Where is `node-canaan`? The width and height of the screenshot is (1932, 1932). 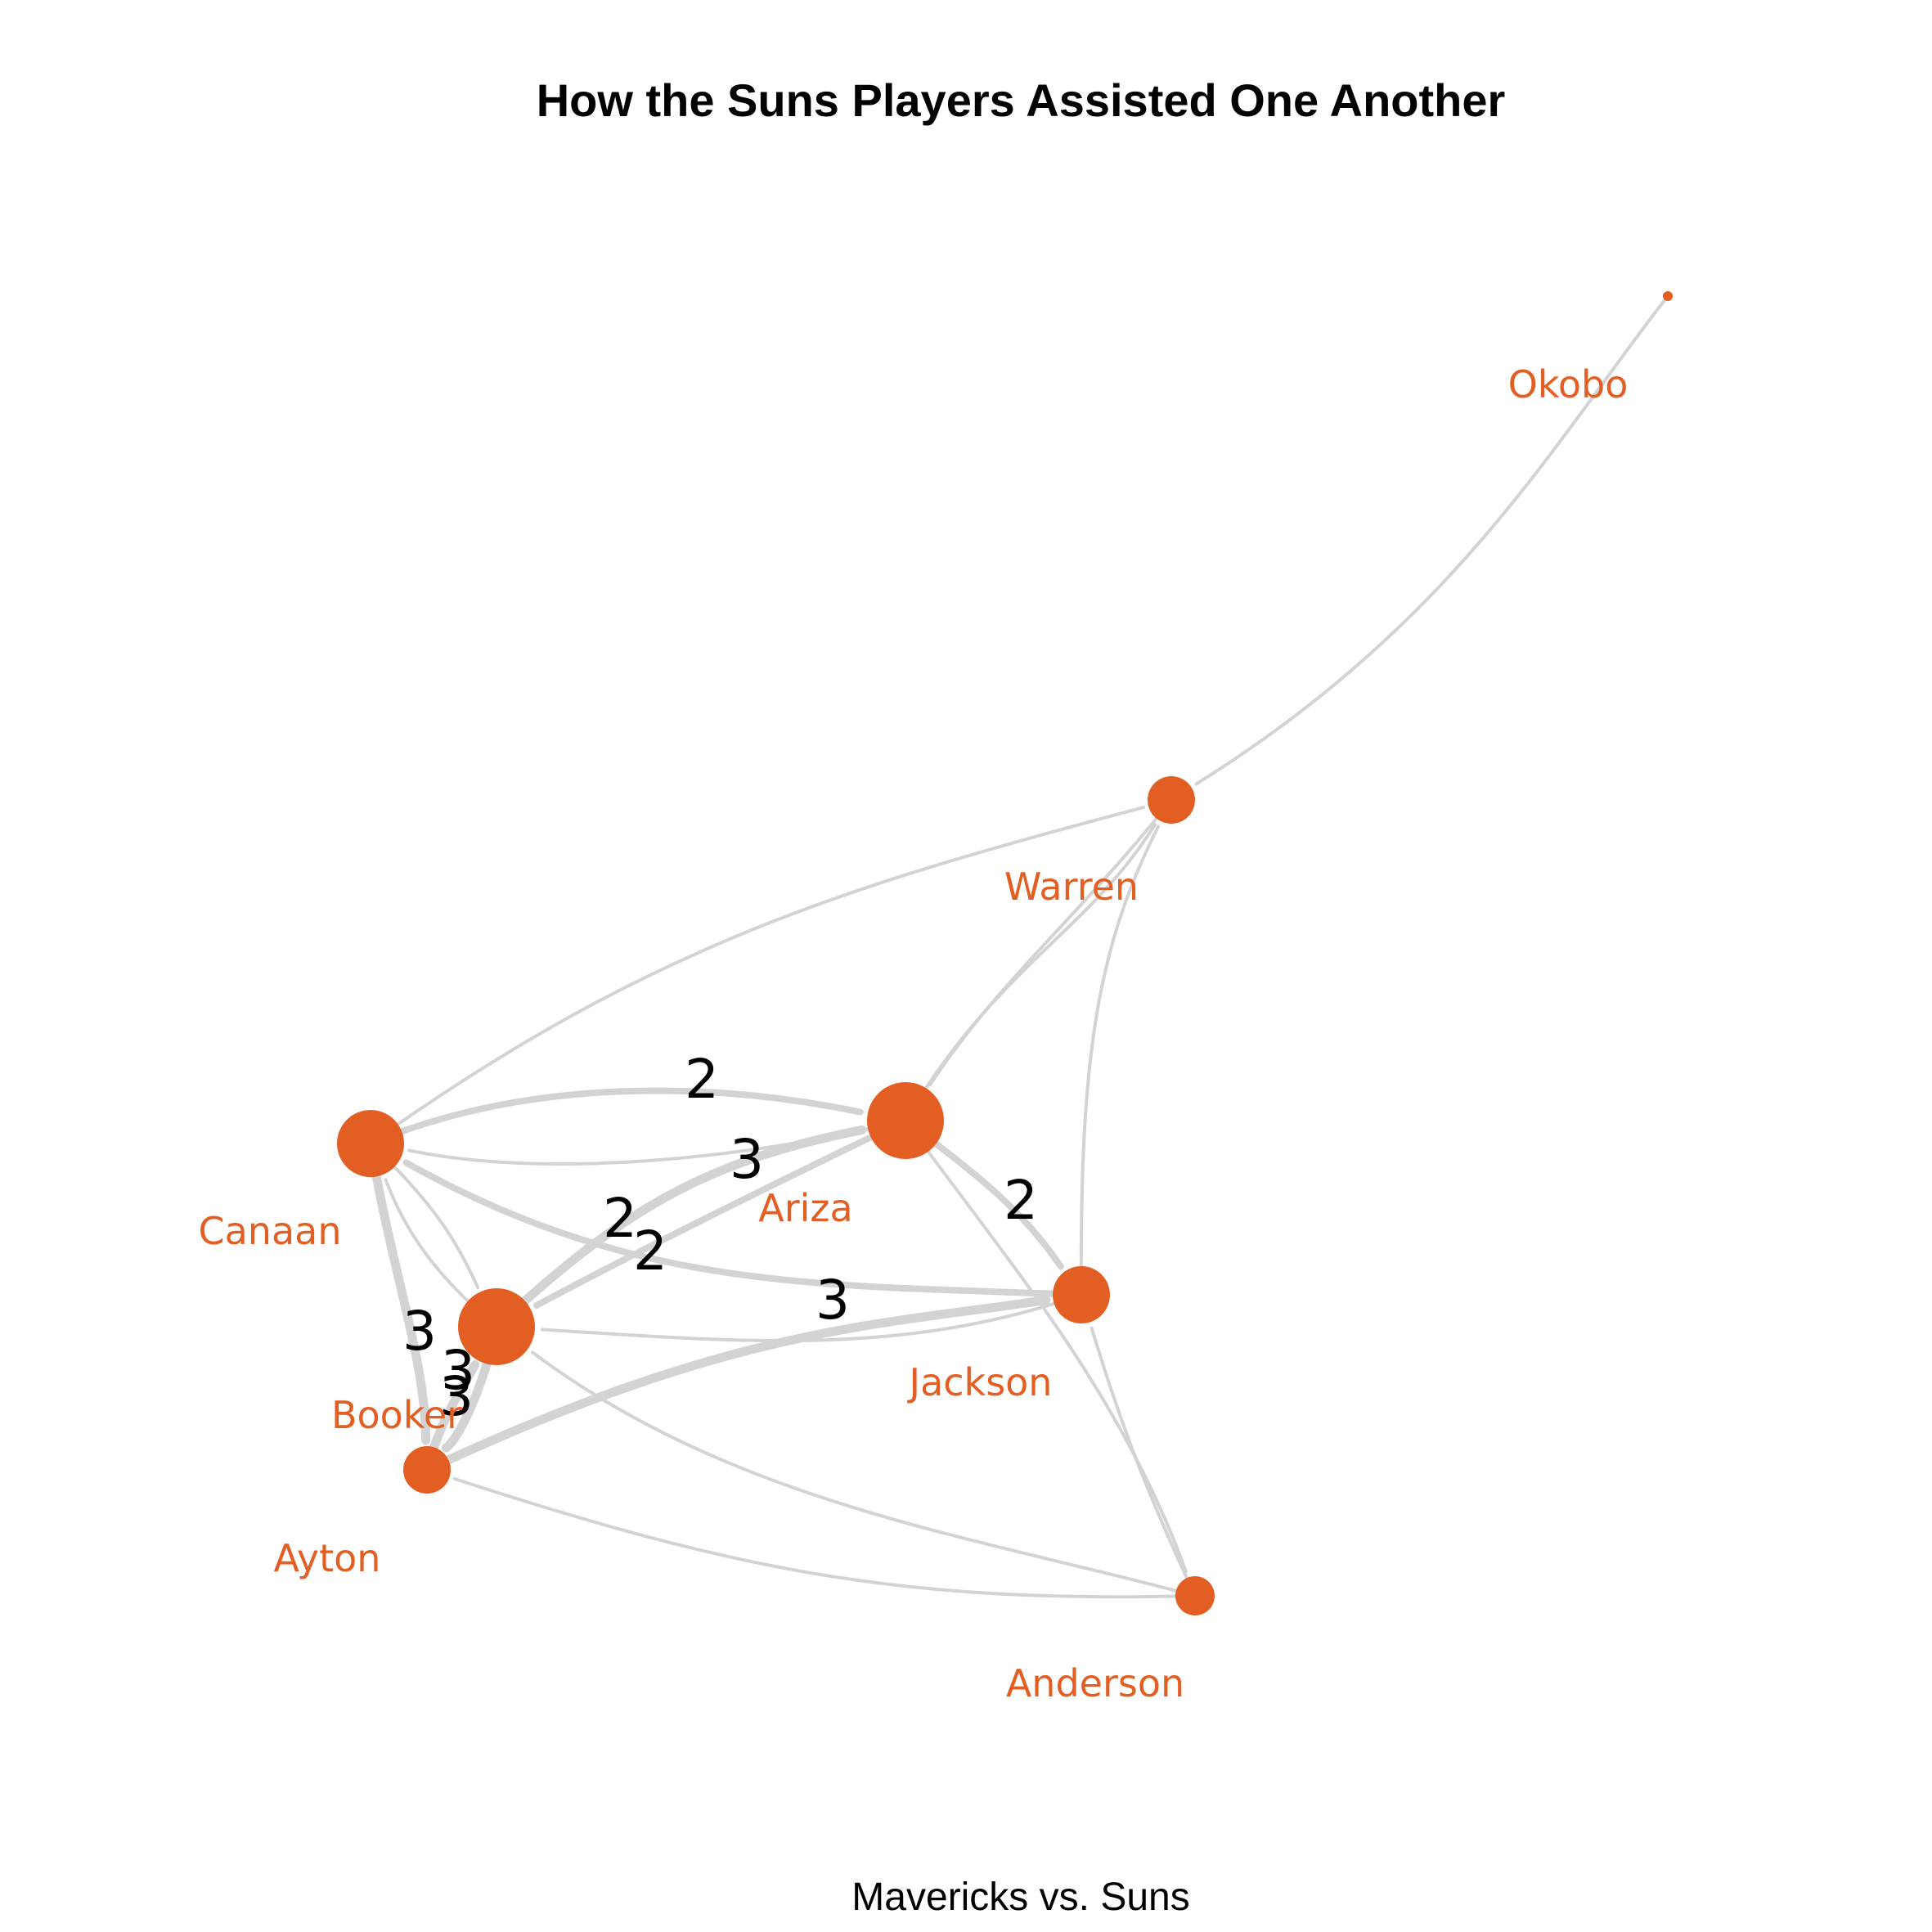 node-canaan is located at coordinates (371, 1144).